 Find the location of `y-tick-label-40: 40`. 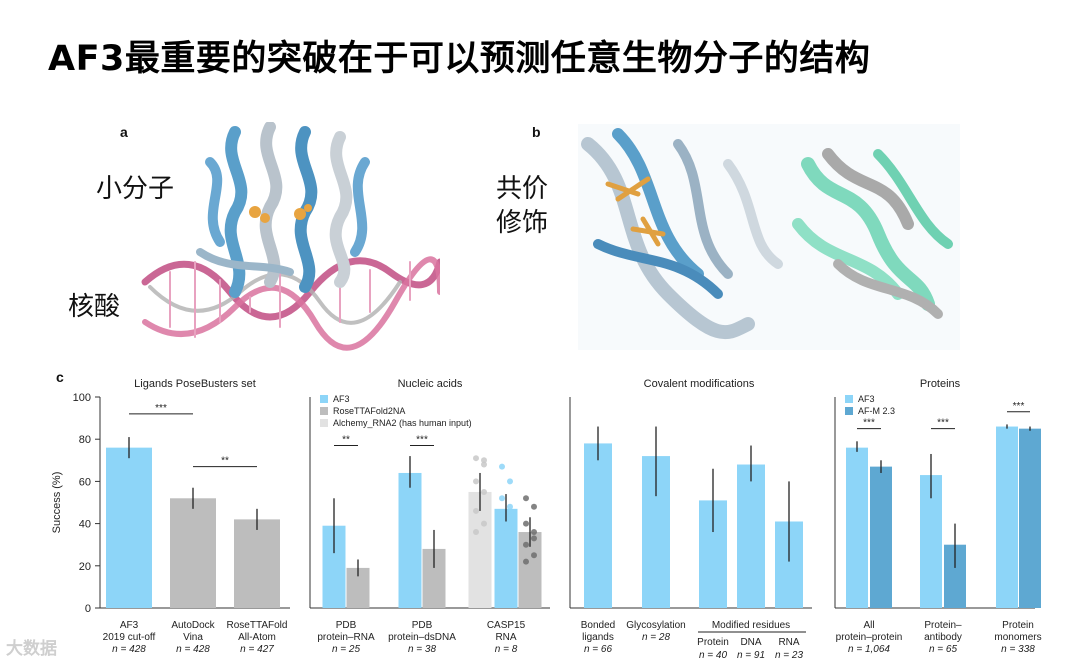

y-tick-label-40: 40 is located at coordinates (85, 525).